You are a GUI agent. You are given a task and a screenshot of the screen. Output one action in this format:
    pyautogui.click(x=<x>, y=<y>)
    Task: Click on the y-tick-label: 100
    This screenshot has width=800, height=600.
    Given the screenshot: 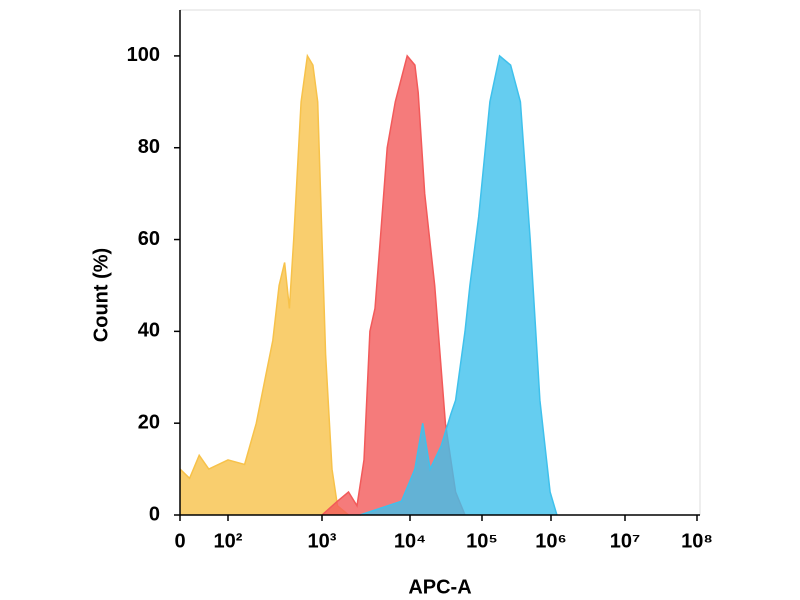 What is the action you would take?
    pyautogui.click(x=143, y=55)
    